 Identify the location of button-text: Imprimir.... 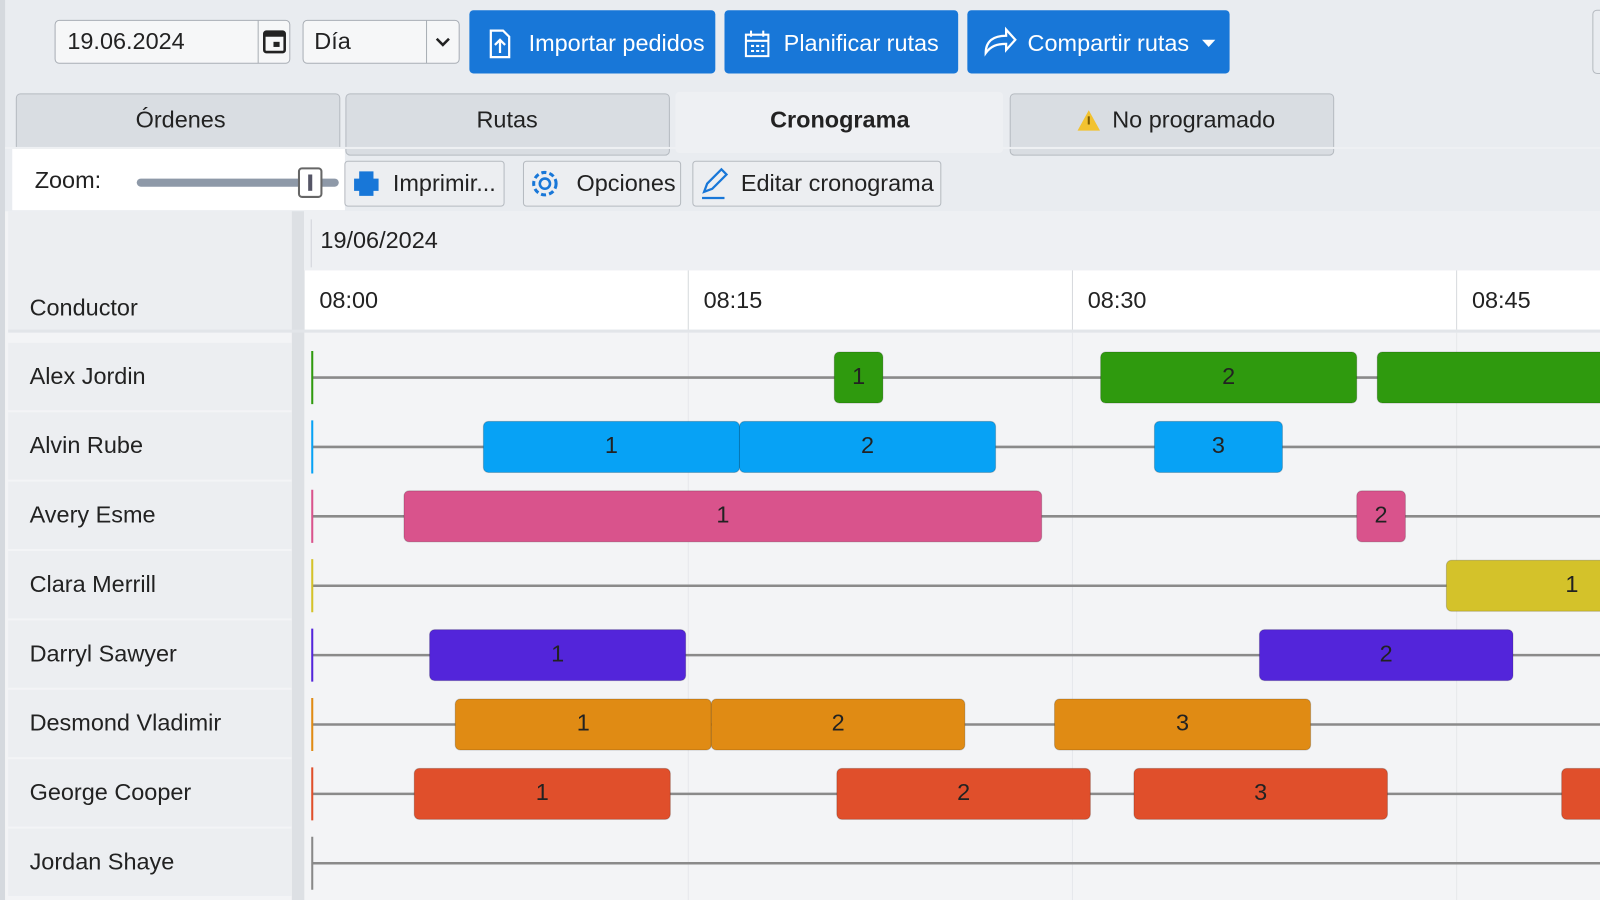
(444, 183).